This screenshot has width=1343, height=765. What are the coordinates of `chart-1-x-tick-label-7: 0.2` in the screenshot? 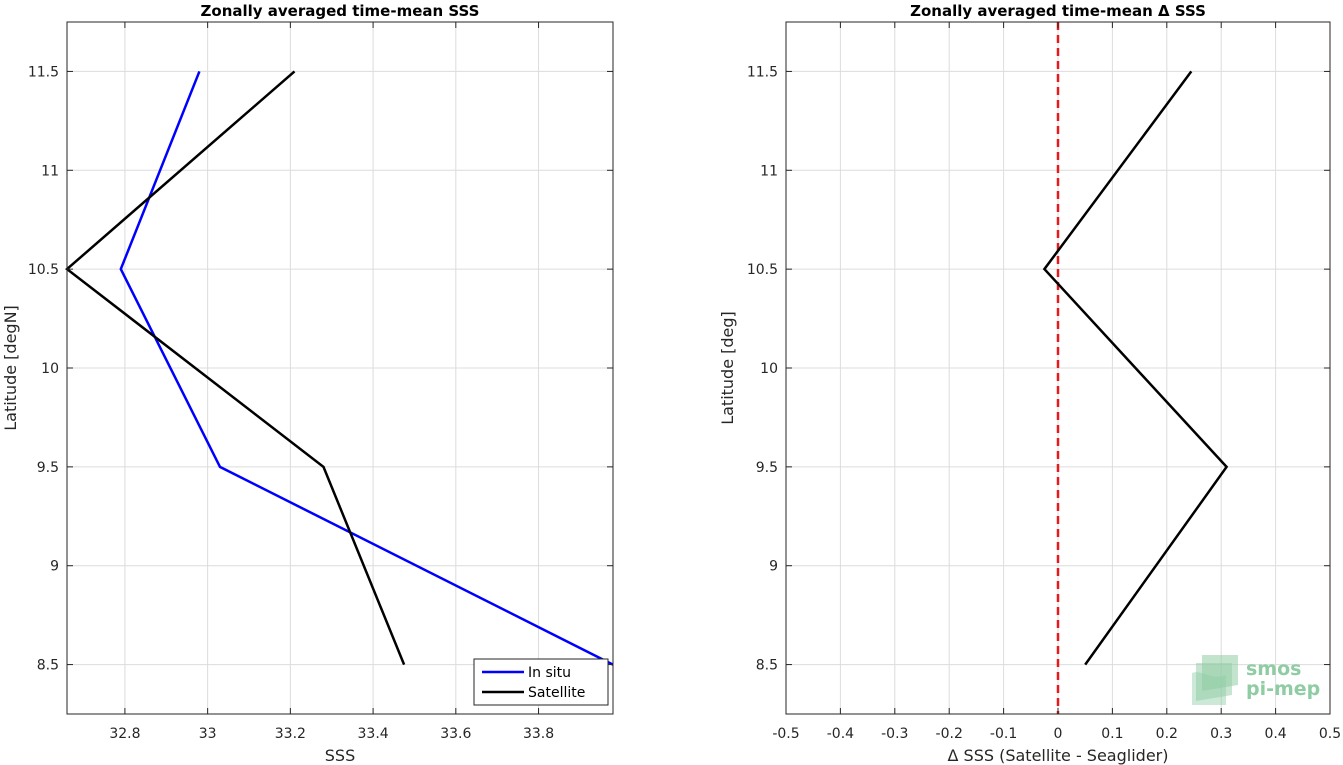 It's located at (1167, 734).